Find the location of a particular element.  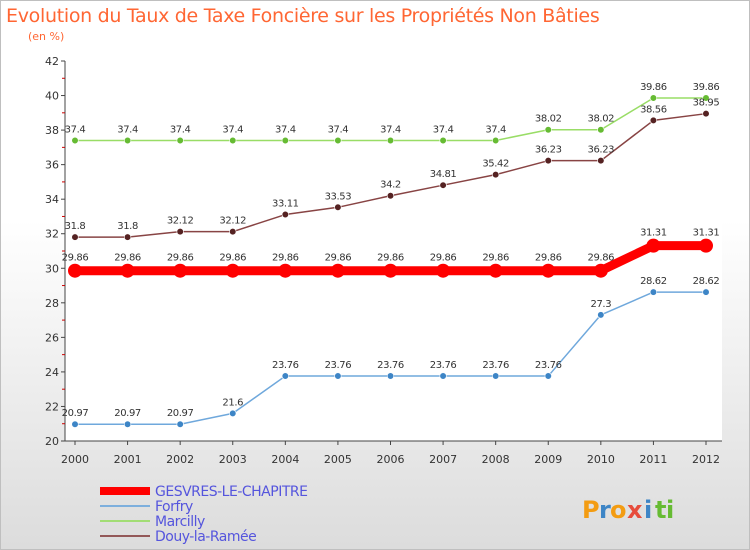

y-tick-label: 38 is located at coordinates (52, 130).